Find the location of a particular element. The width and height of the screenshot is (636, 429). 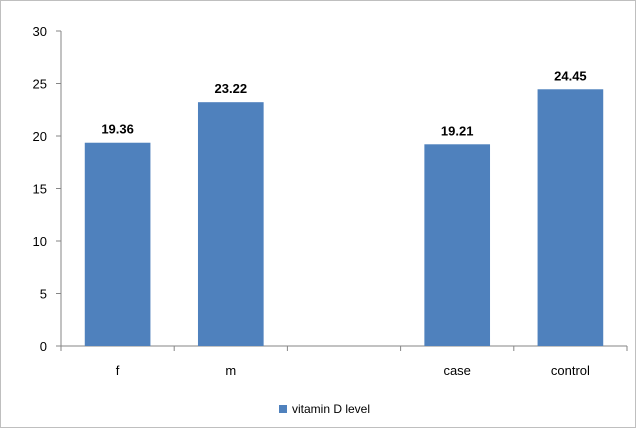

y-tick-label: 5 is located at coordinates (43, 294).